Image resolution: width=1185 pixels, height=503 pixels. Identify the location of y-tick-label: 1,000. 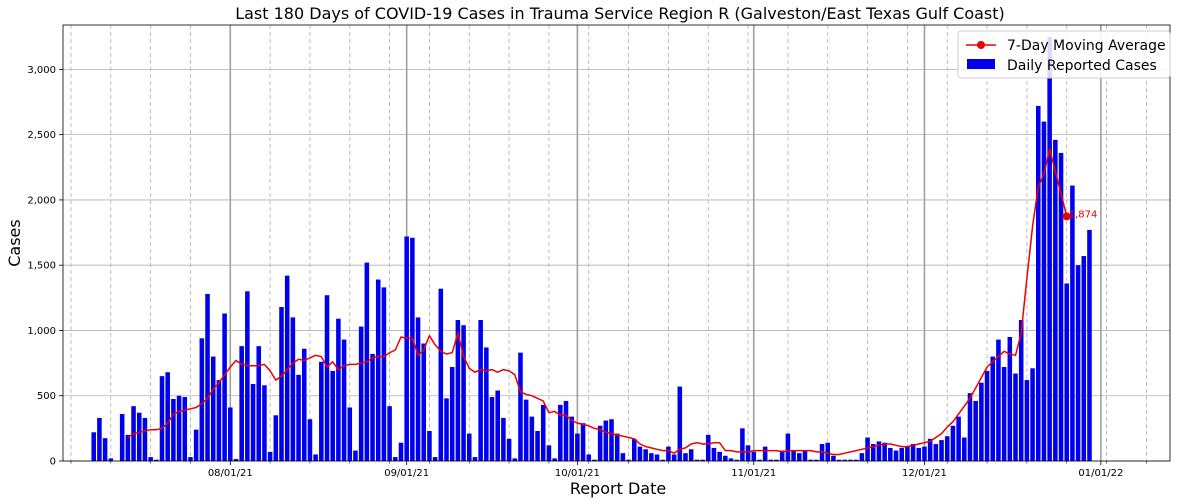
(41, 331).